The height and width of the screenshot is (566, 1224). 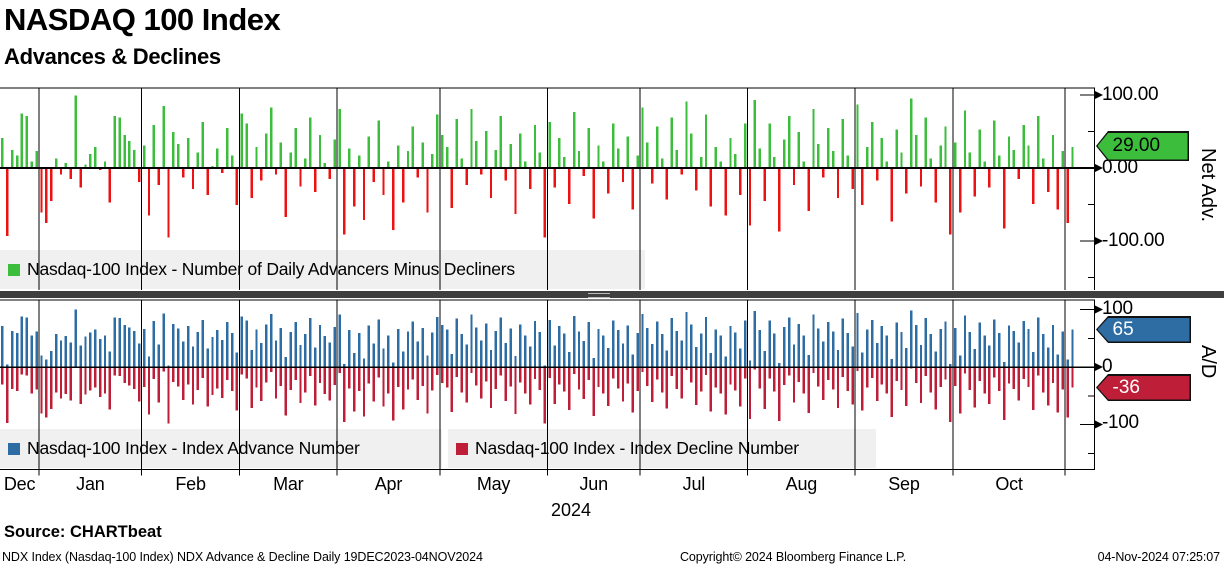 What do you see at coordinates (550, 485) in the screenshot?
I see `x-axis-month-row: Dec Jan Feb Mar Apr May Jun Jul Aug Sep Oct` at bounding box center [550, 485].